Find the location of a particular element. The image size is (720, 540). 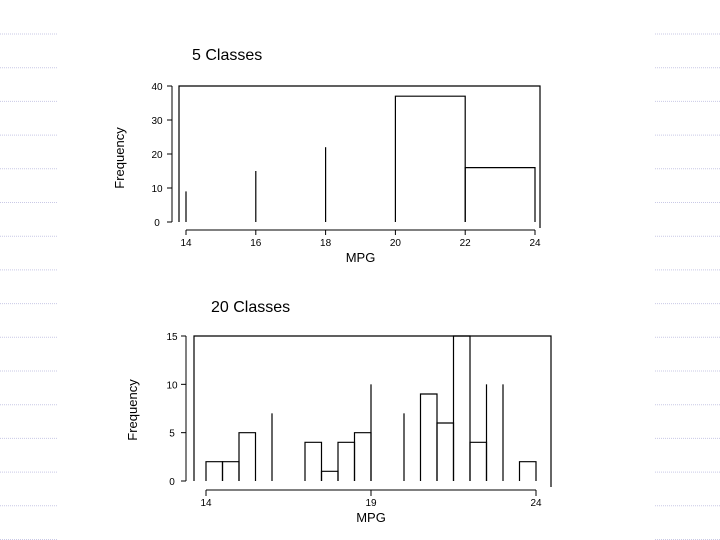

x-tick-label: 16 is located at coordinates (256, 243).